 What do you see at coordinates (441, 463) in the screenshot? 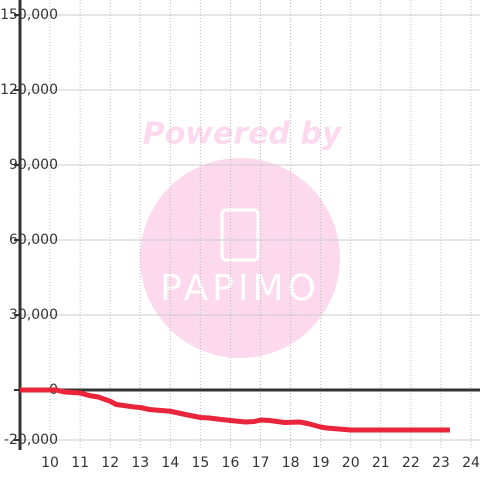
I see `x-tick-label: 23` at bounding box center [441, 463].